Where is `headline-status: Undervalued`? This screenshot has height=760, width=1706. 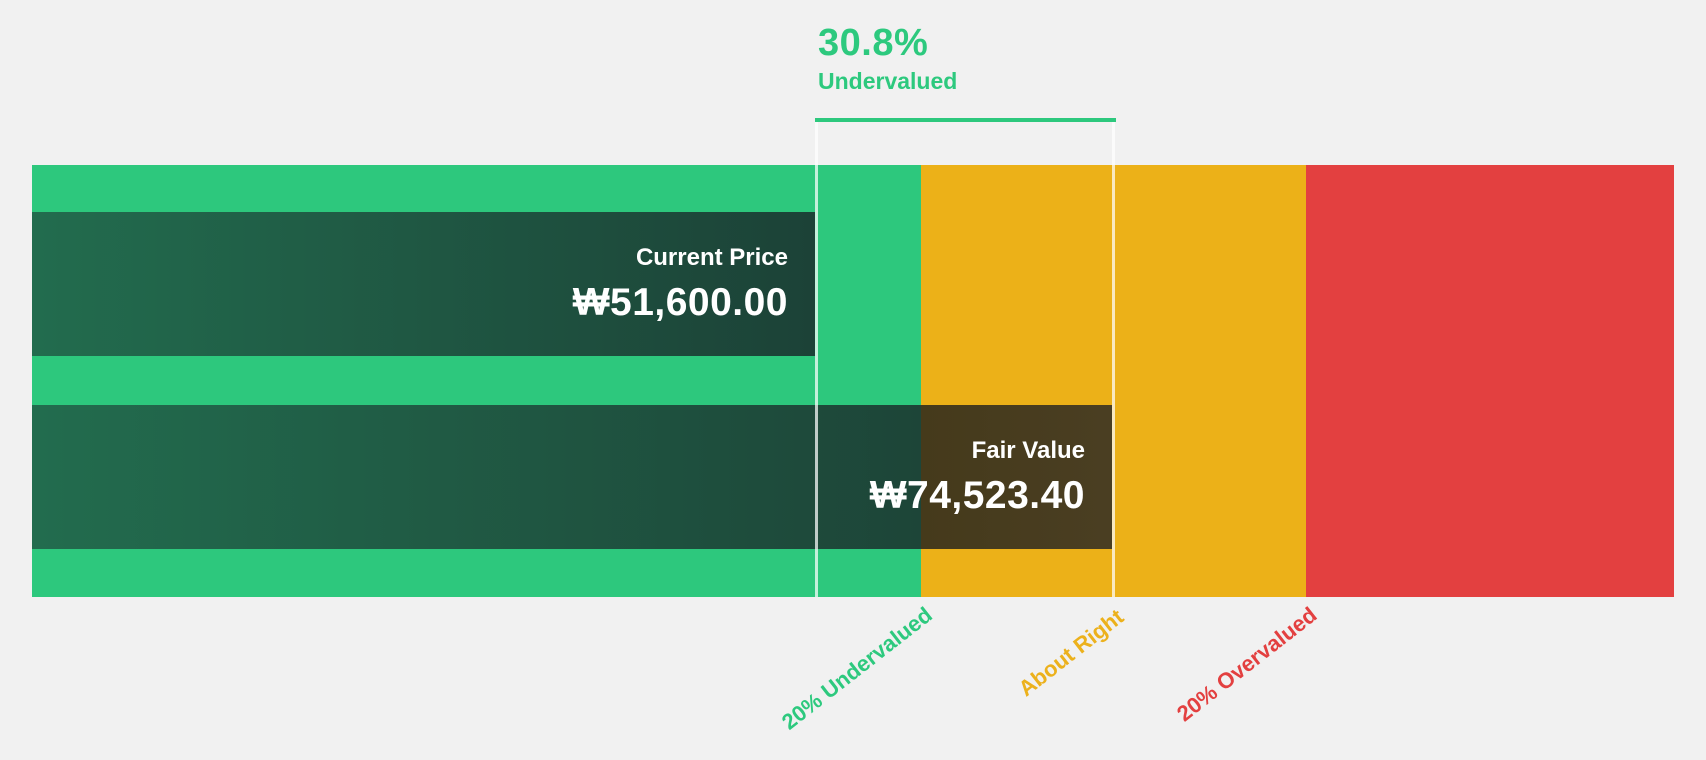
headline-status: Undervalued is located at coordinates (888, 81).